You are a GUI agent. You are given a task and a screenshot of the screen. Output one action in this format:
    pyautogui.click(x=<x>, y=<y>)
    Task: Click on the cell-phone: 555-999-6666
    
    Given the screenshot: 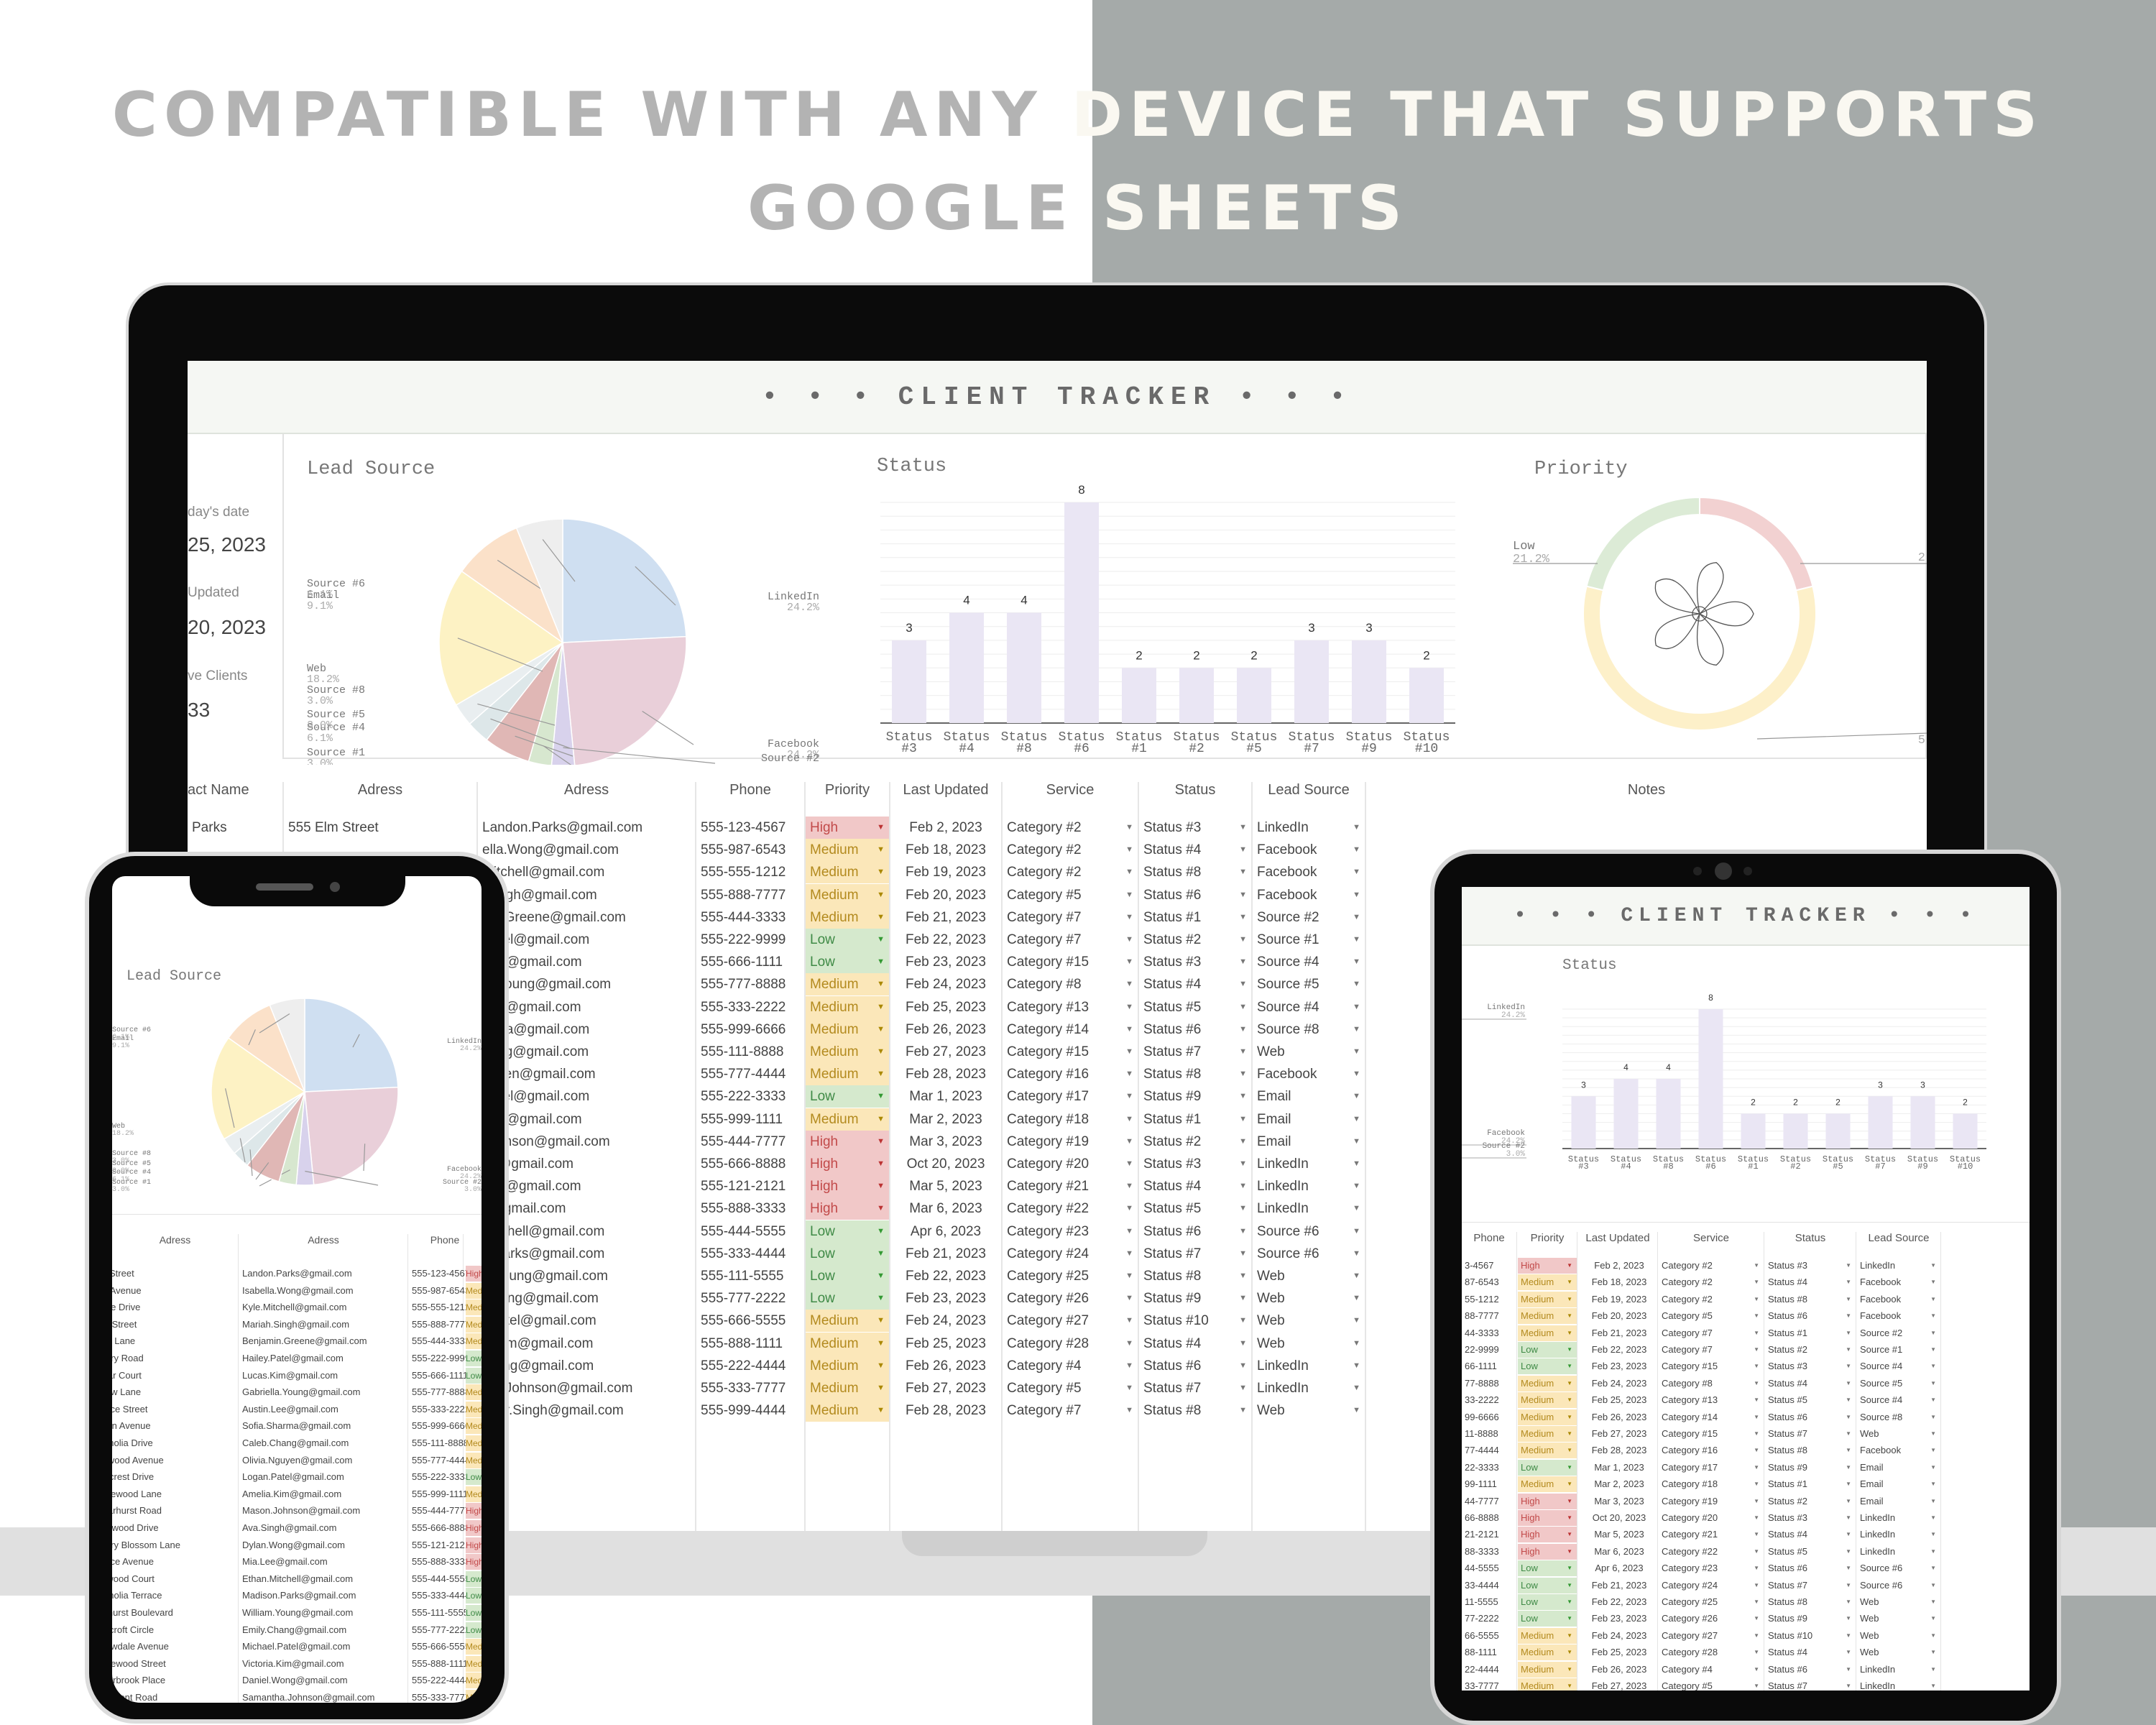 What is the action you would take?
    pyautogui.click(x=750, y=1029)
    